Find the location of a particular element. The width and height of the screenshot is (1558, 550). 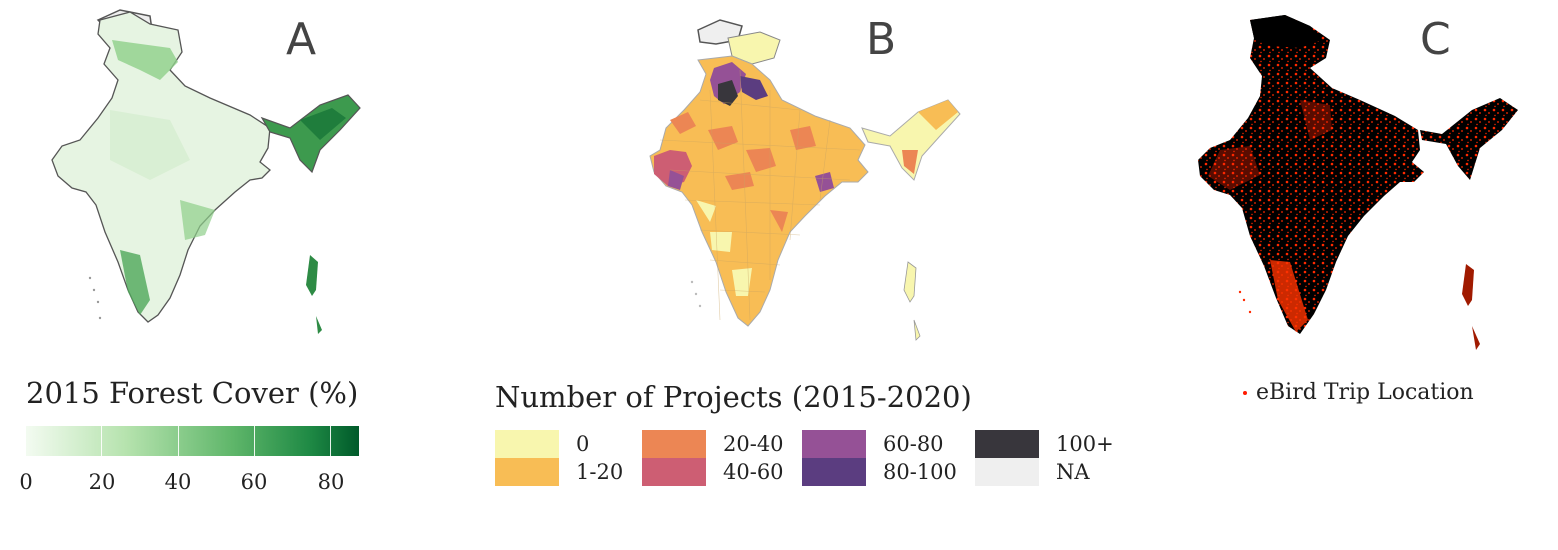

legend-label-20-40: 20-40 is located at coordinates (753, 444).